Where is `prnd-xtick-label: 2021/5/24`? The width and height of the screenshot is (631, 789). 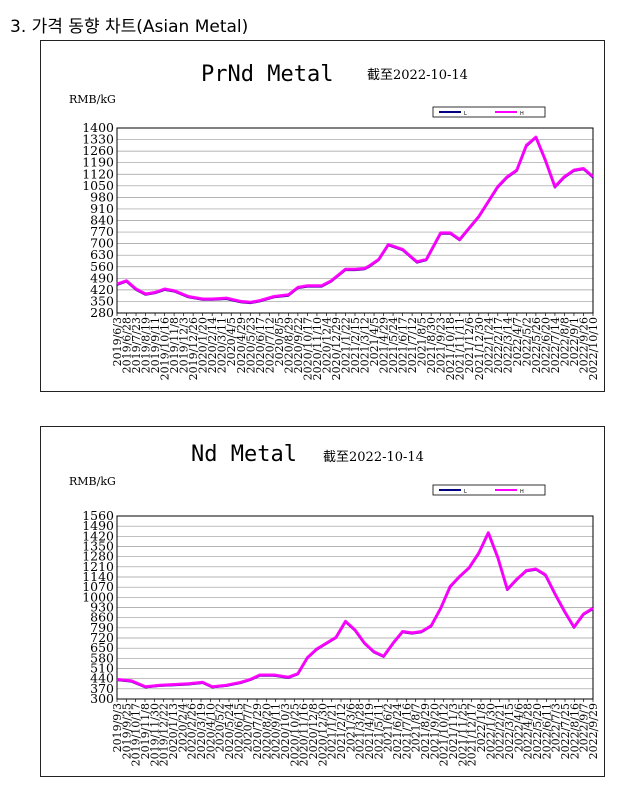 prnd-xtick-label: 2021/5/24 is located at coordinates (393, 345).